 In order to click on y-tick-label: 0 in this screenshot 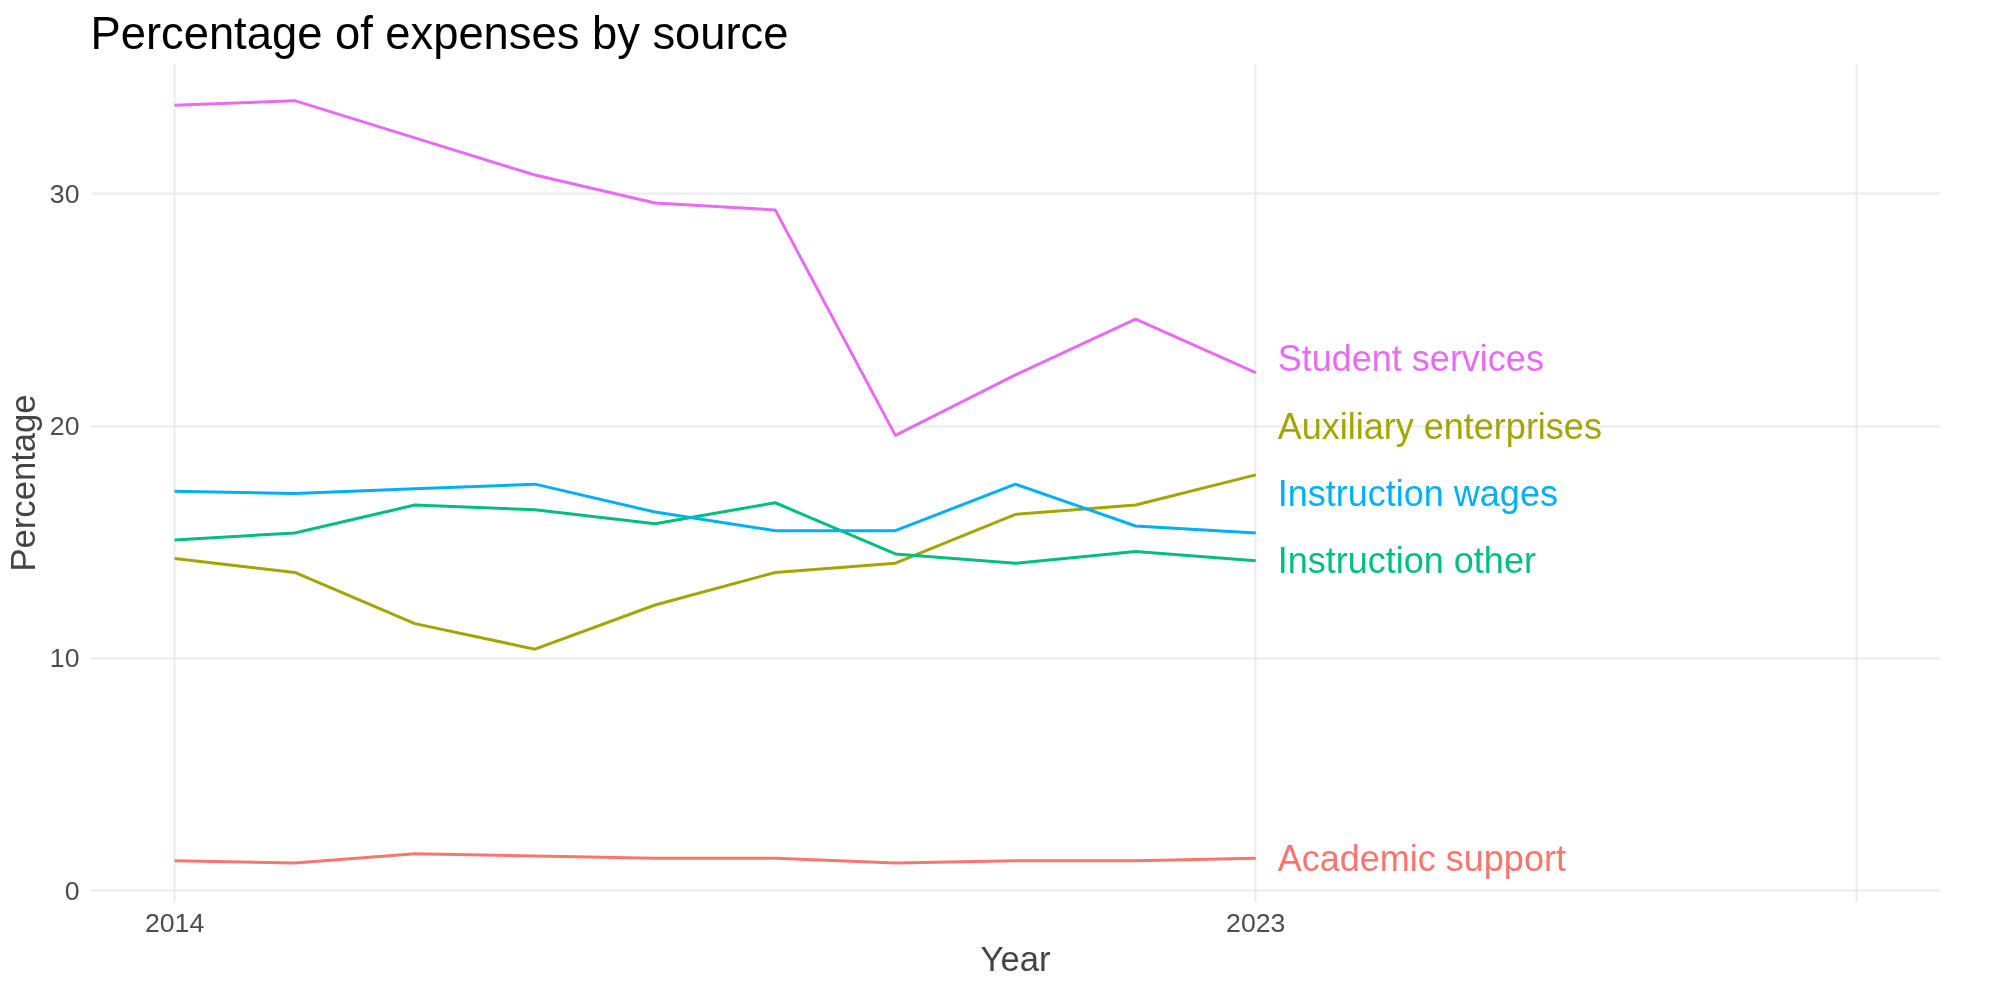, I will do `click(72, 890)`.